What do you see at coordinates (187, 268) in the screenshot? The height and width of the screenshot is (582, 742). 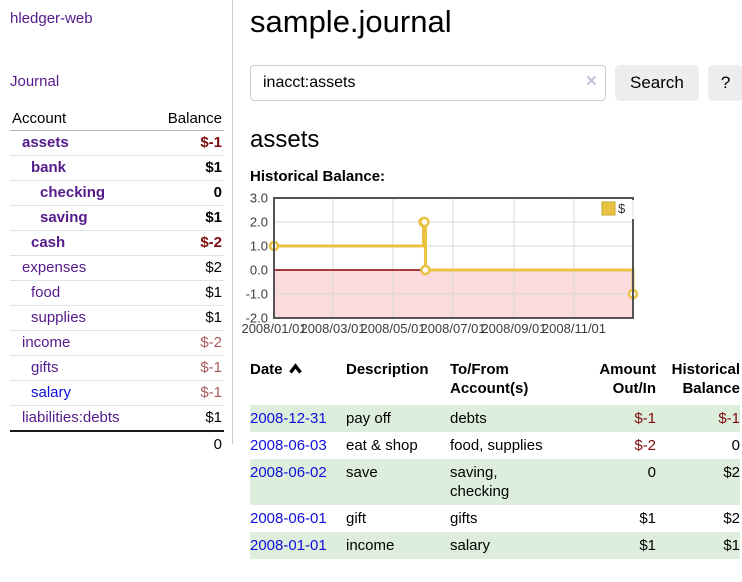 I see `account-balance: $2` at bounding box center [187, 268].